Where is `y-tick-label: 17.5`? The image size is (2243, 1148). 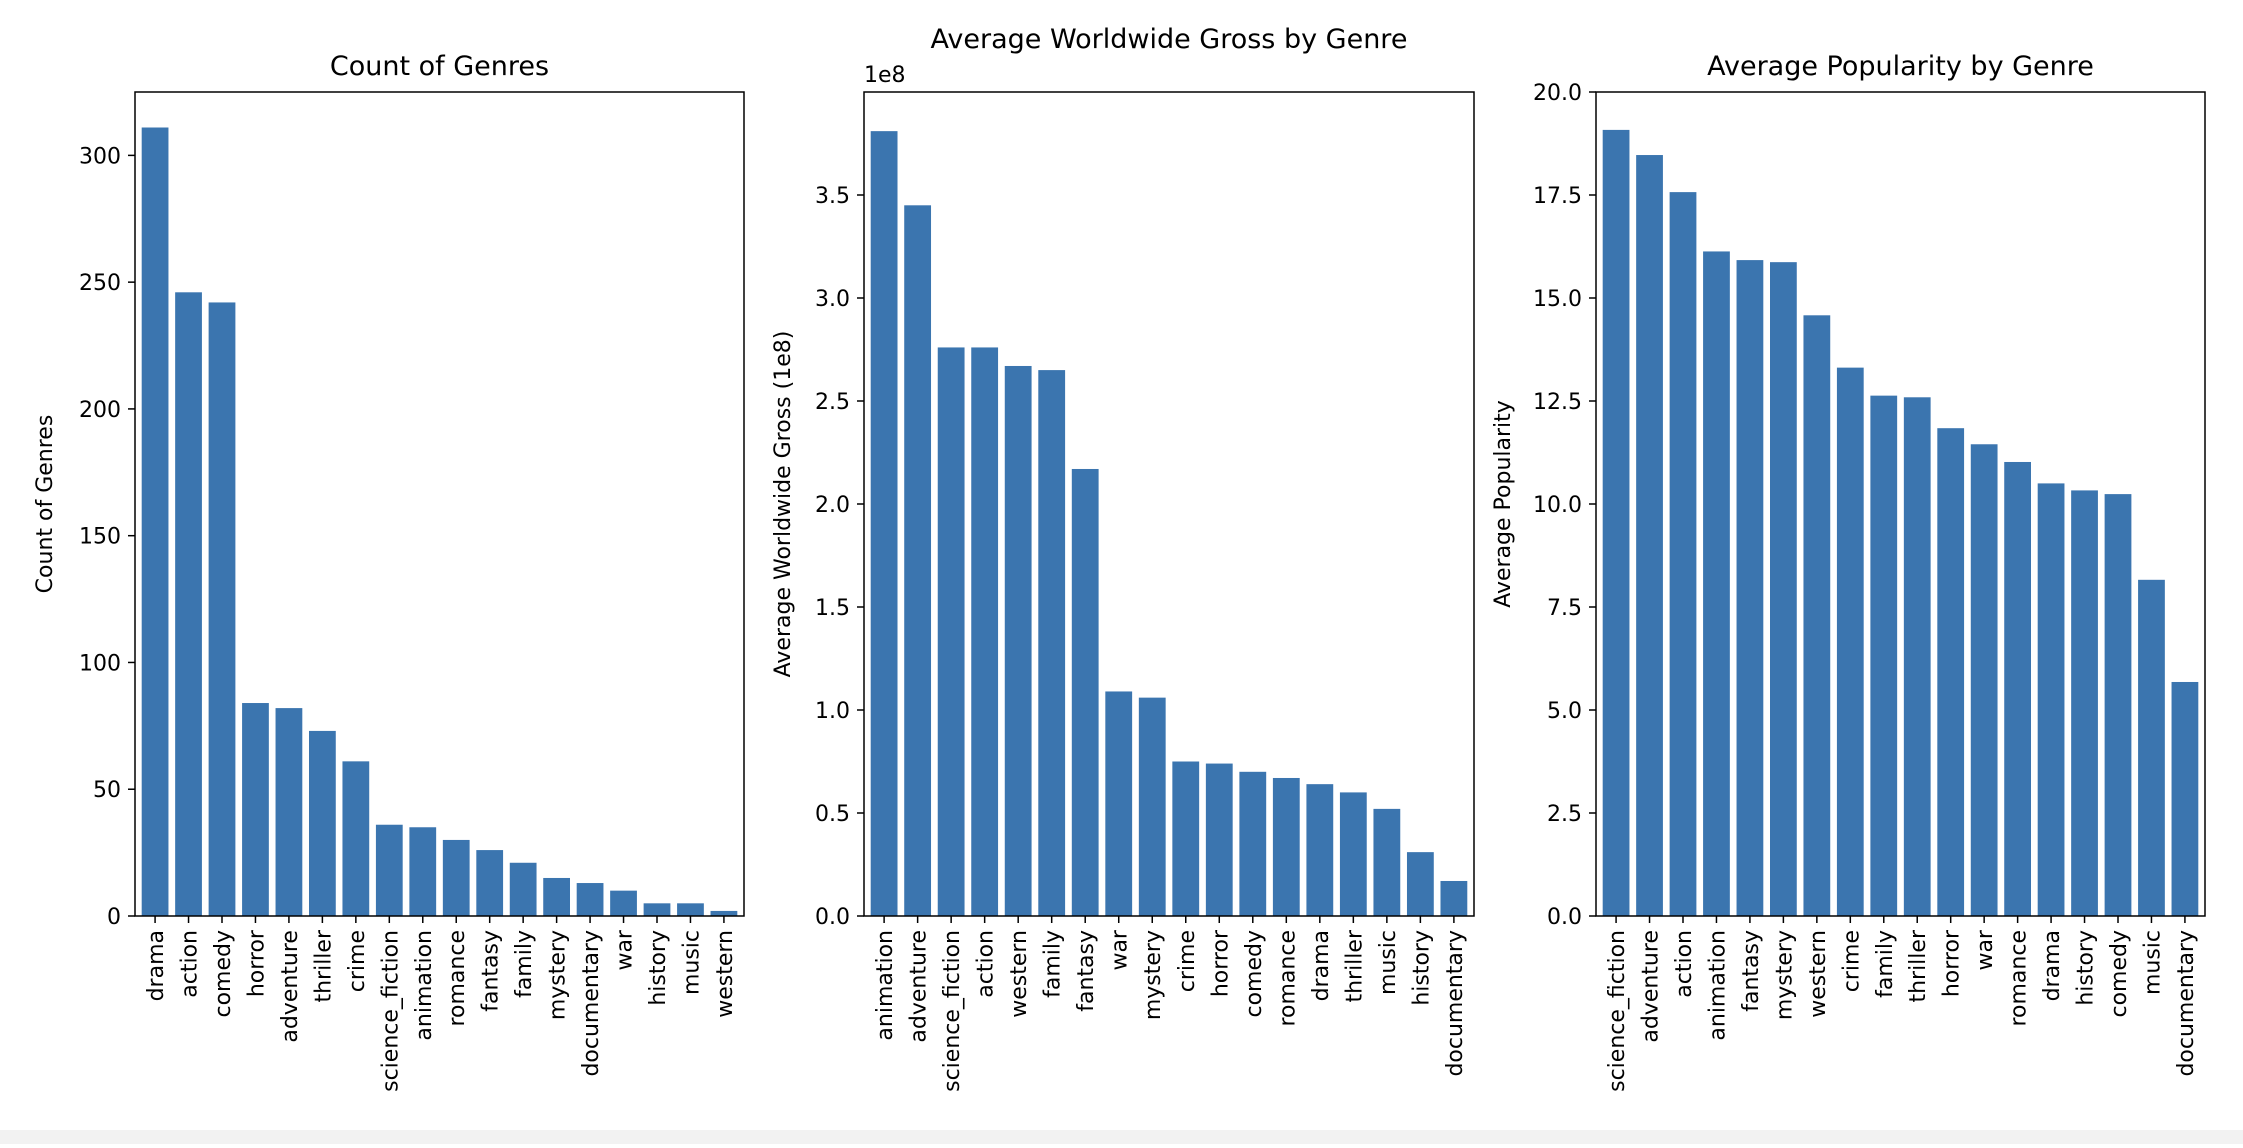
y-tick-label: 17.5 is located at coordinates (1557, 196).